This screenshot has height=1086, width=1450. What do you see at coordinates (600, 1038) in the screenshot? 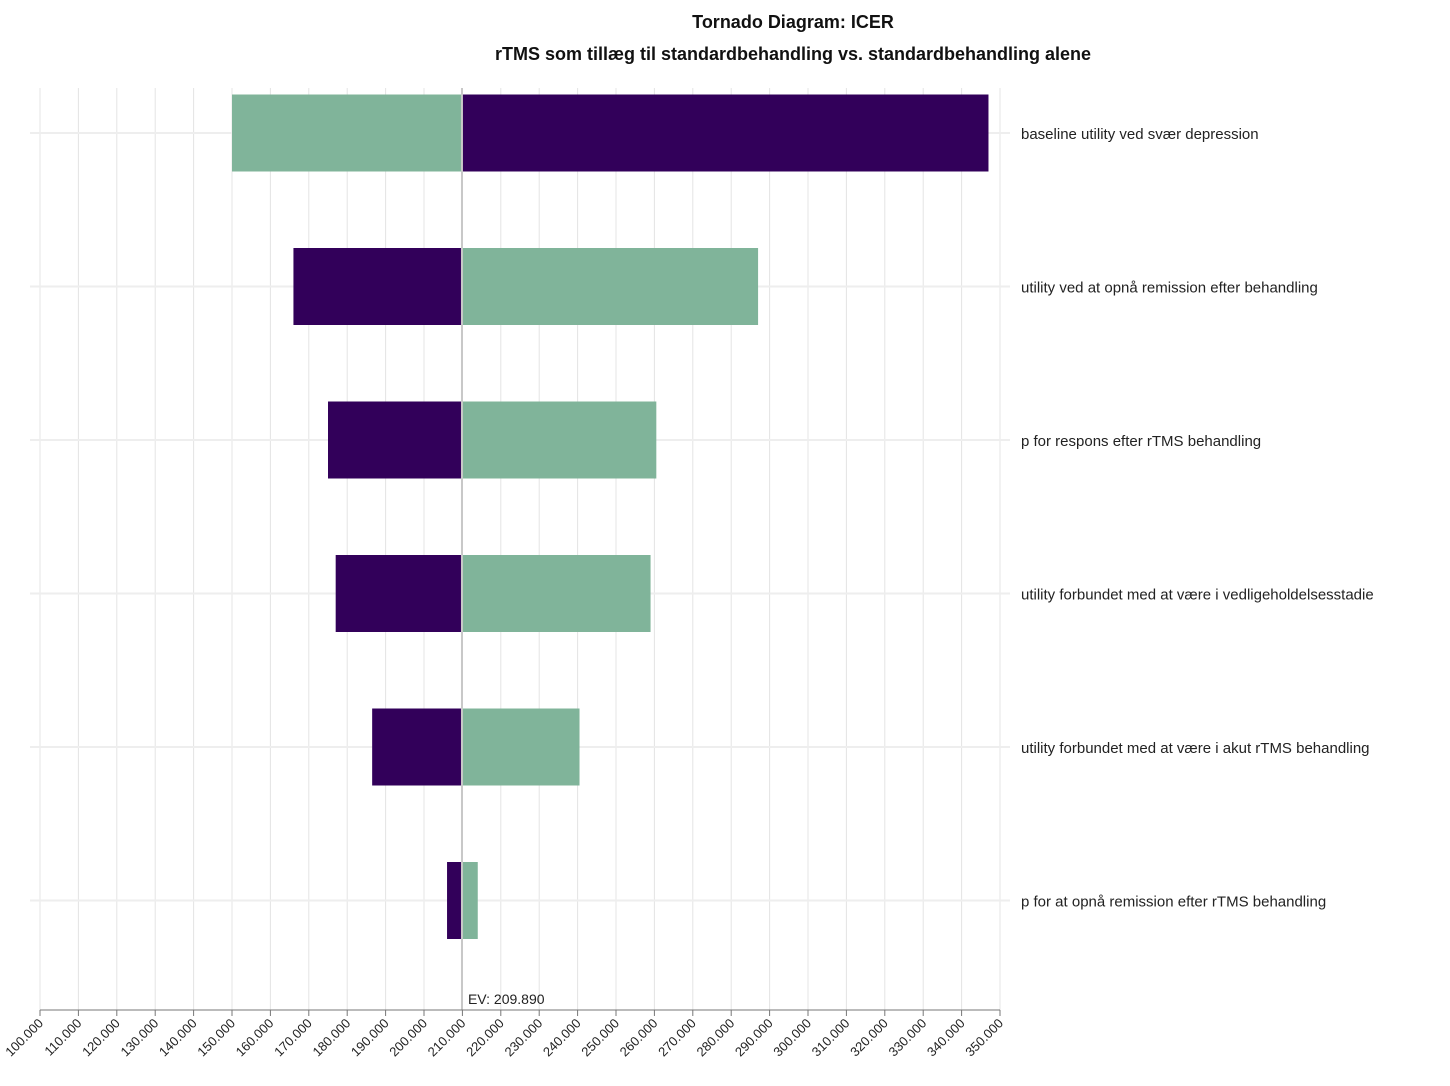
I see `x-tick-label-15: 250.000` at bounding box center [600, 1038].